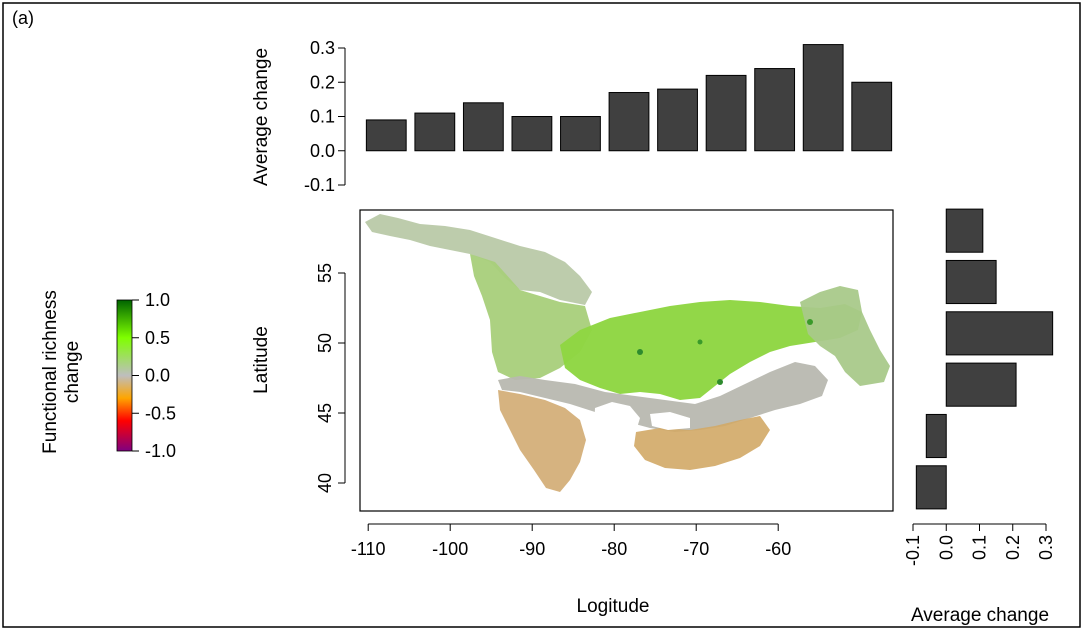  What do you see at coordinates (696, 549) in the screenshot?
I see `map-x-tick-label: -70` at bounding box center [696, 549].